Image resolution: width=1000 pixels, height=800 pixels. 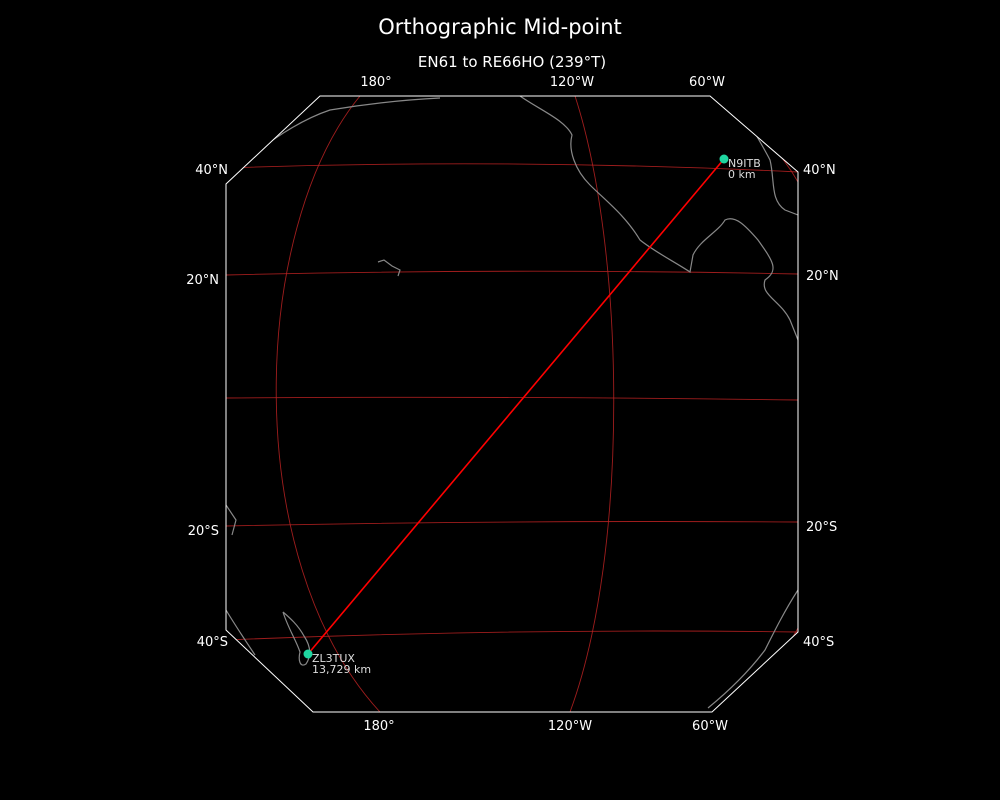 What do you see at coordinates (512, 273) in the screenshot?
I see `parallel-20n` at bounding box center [512, 273].